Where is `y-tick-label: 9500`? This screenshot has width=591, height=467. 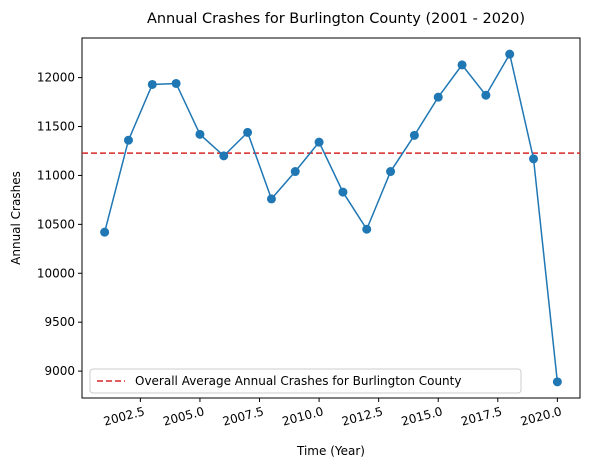 y-tick-label: 9500 is located at coordinates (59, 322).